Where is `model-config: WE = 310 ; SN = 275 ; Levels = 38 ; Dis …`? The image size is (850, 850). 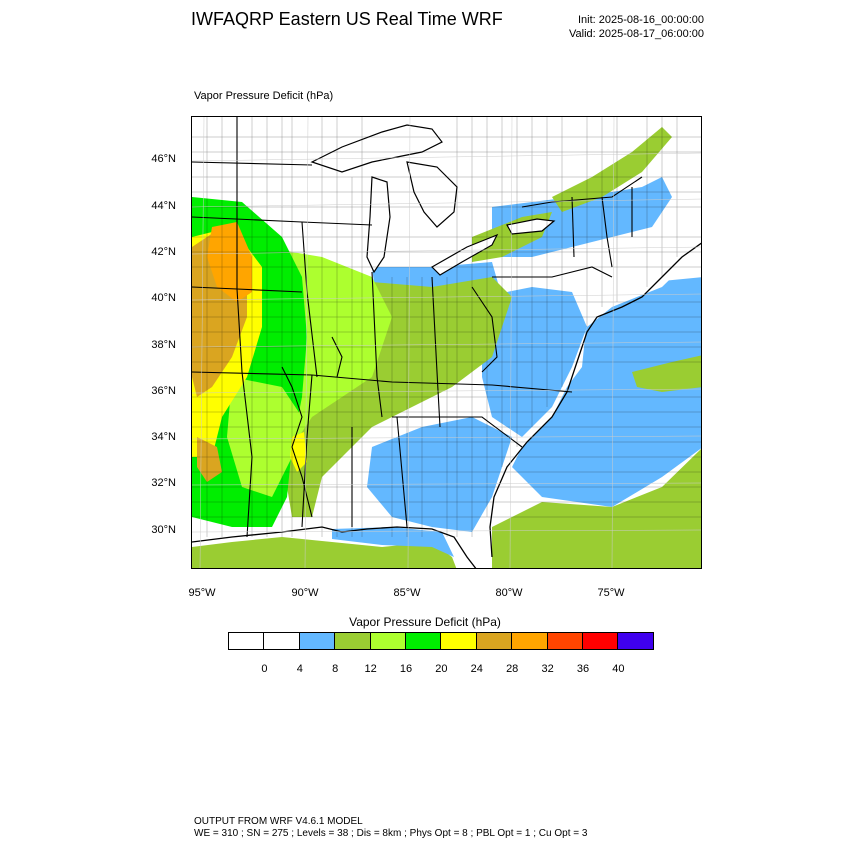
model-config: WE = 310 ; SN = 275 ; Levels = 38 ; Dis … is located at coordinates (391, 833).